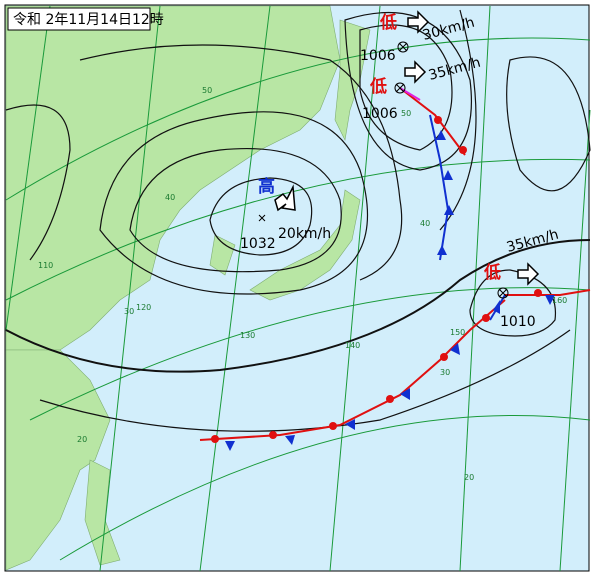  I want to click on grid-label: 110, so click(45, 265).